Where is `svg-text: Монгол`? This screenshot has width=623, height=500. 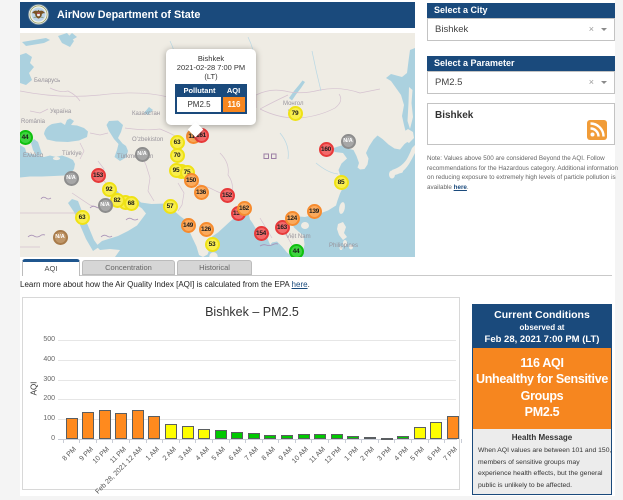
svg-text: Монгол is located at coordinates (293, 104).